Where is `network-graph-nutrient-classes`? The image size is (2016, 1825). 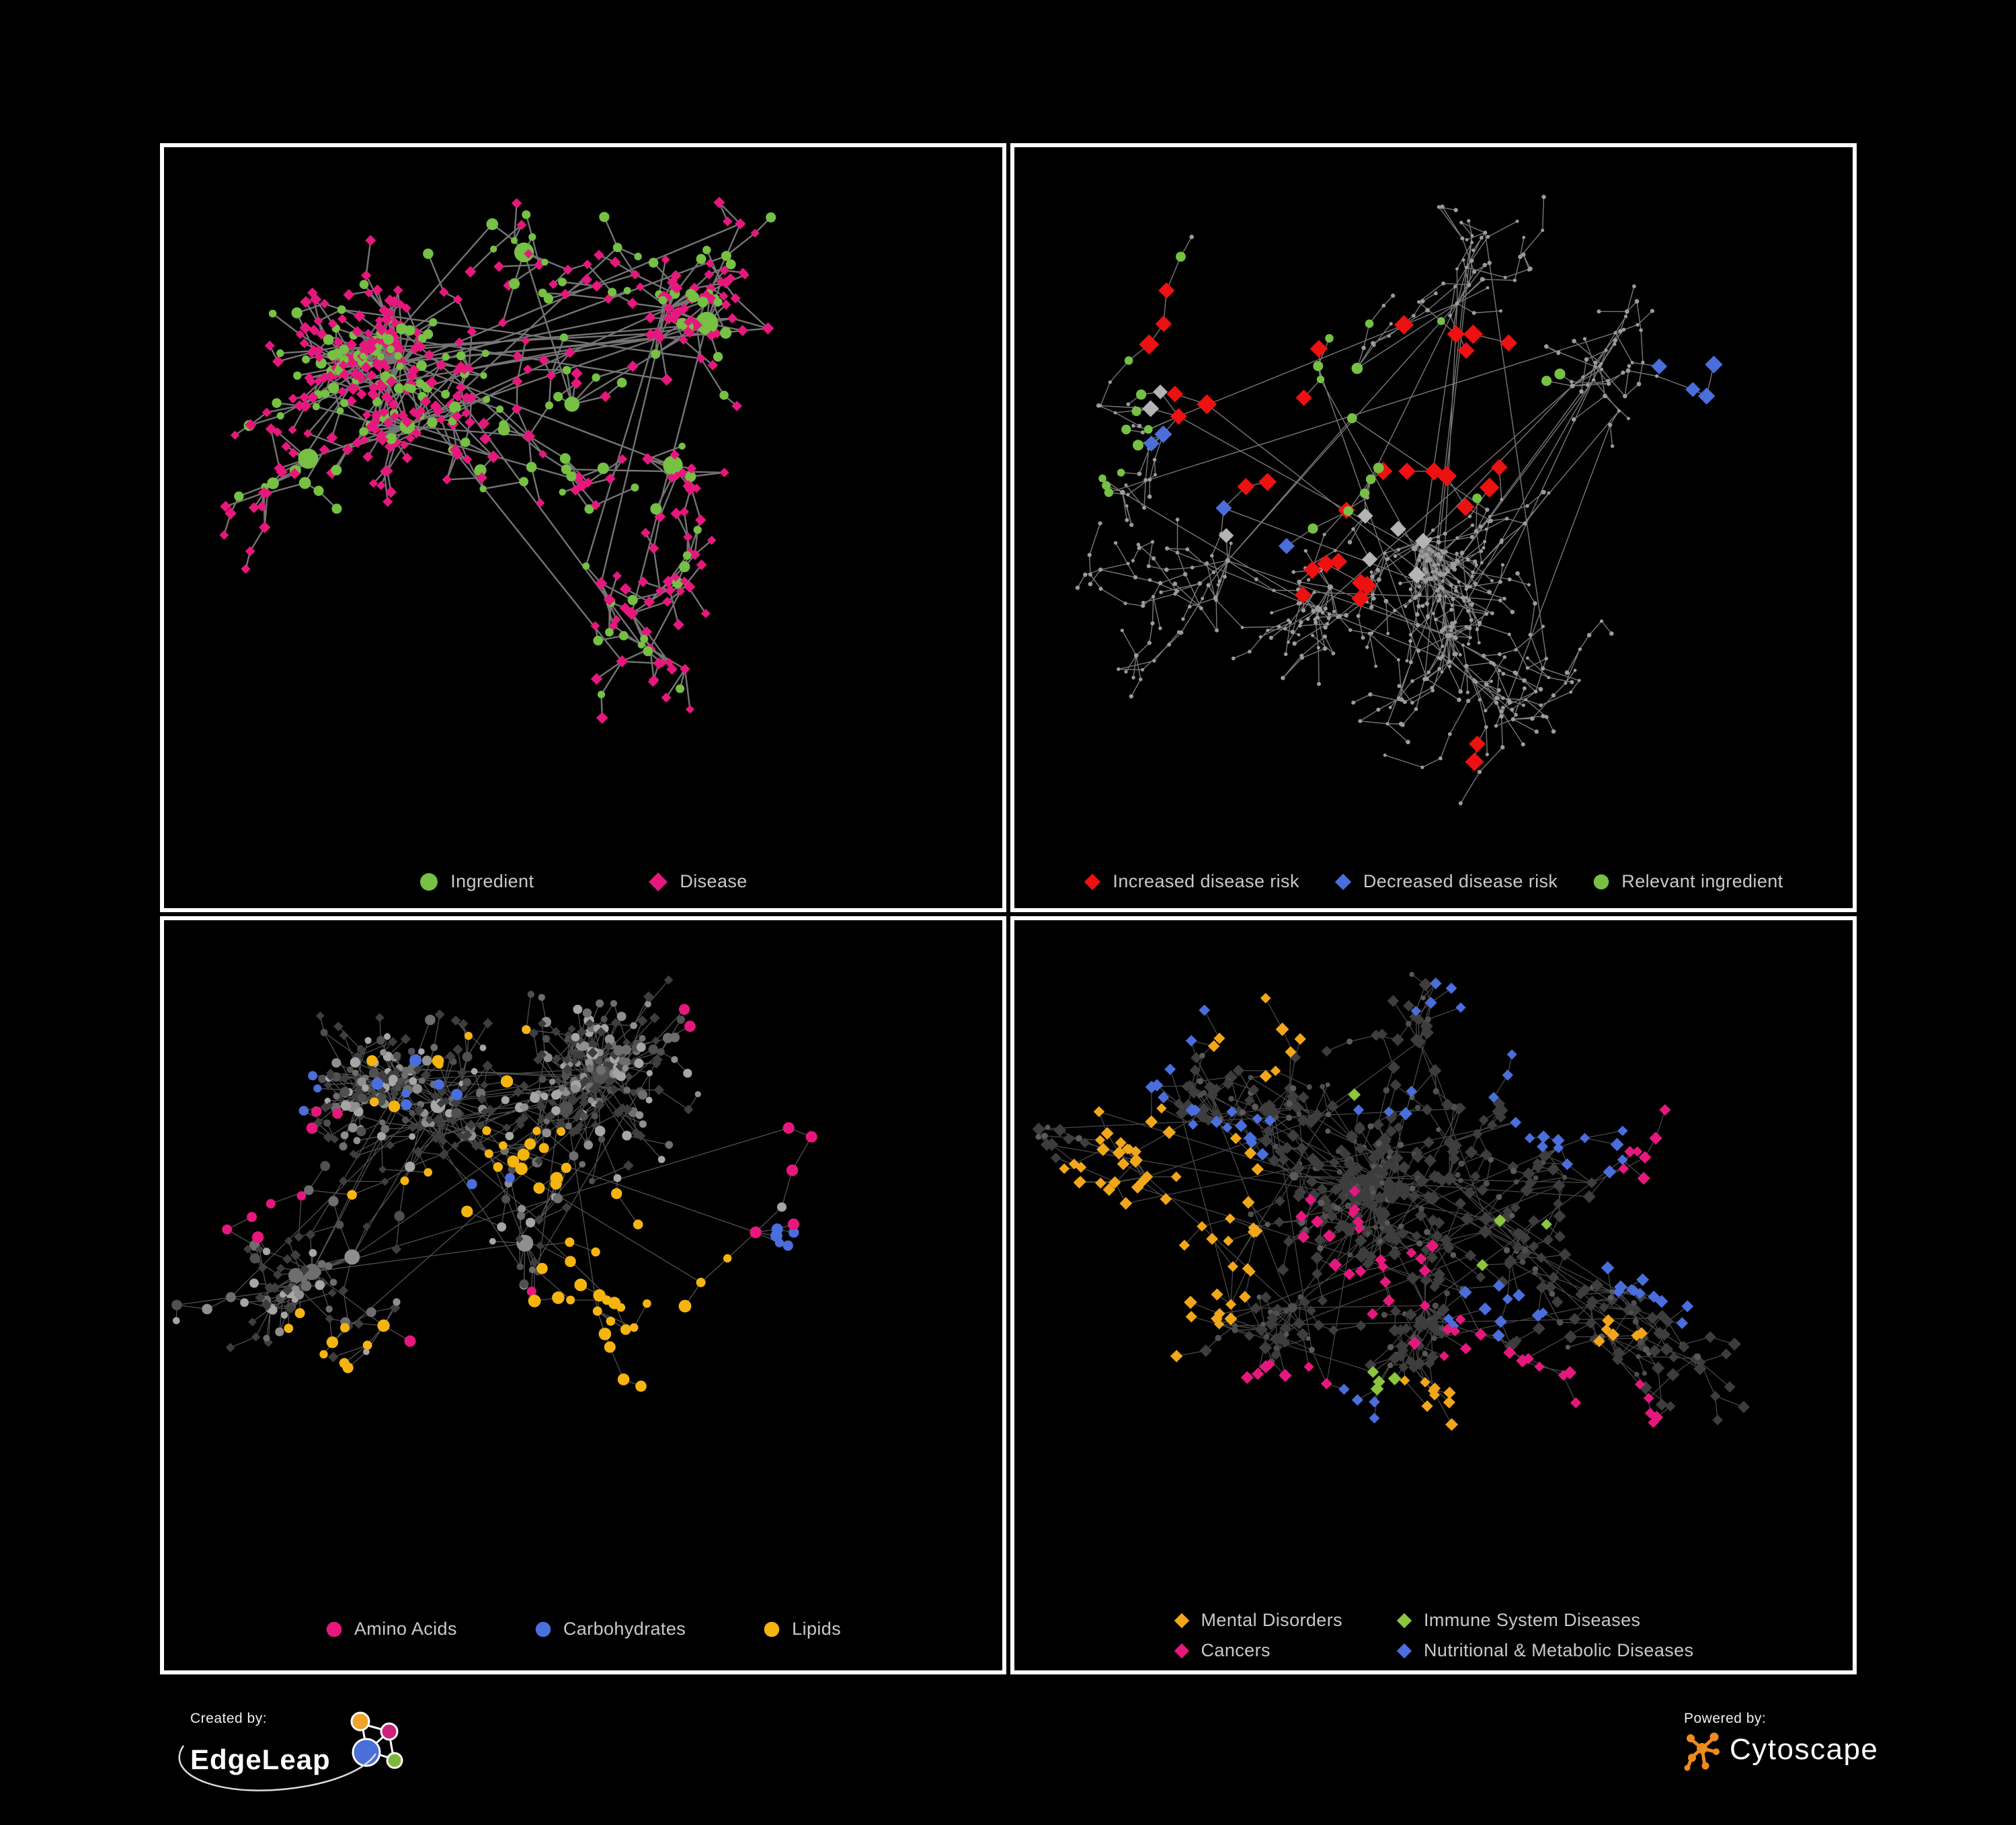
network-graph-nutrient-classes is located at coordinates (494, 1183).